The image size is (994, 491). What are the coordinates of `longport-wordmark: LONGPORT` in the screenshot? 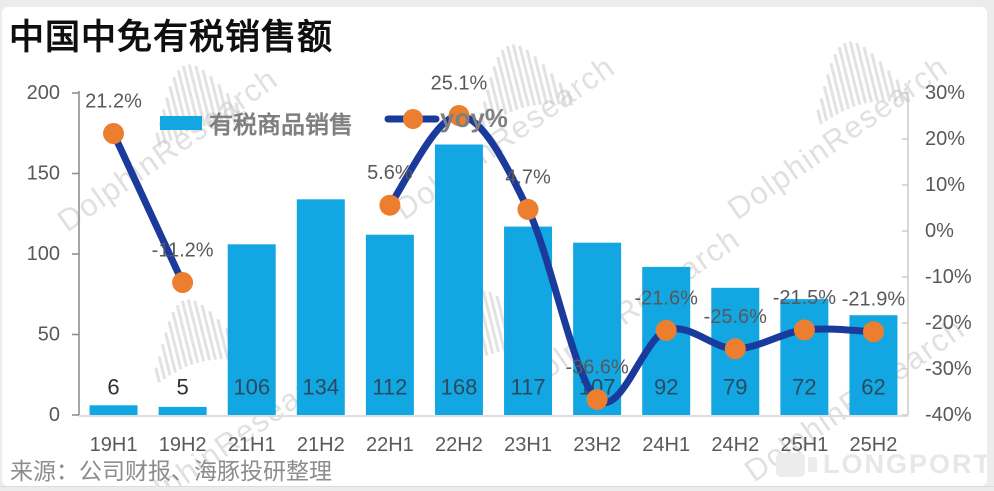 It's located at (907, 464).